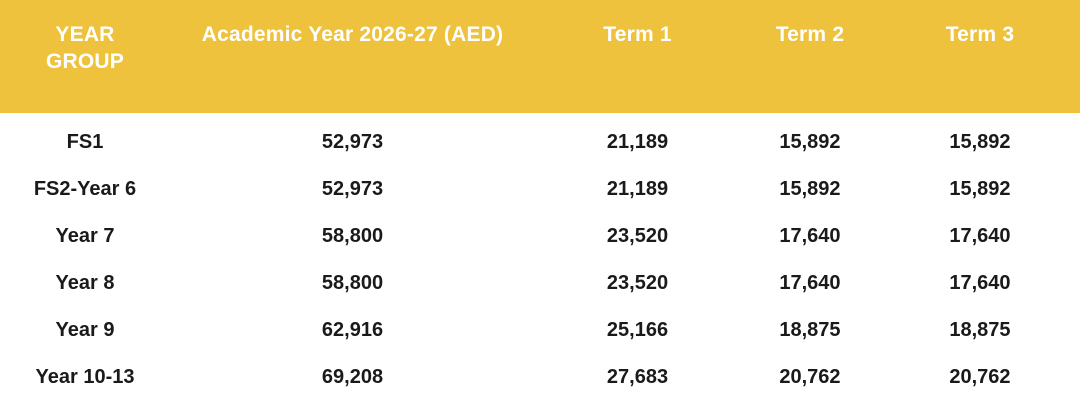 The width and height of the screenshot is (1080, 404). I want to click on academic-year-header-label: Academic Year 2026-27 (AED), so click(352, 34).